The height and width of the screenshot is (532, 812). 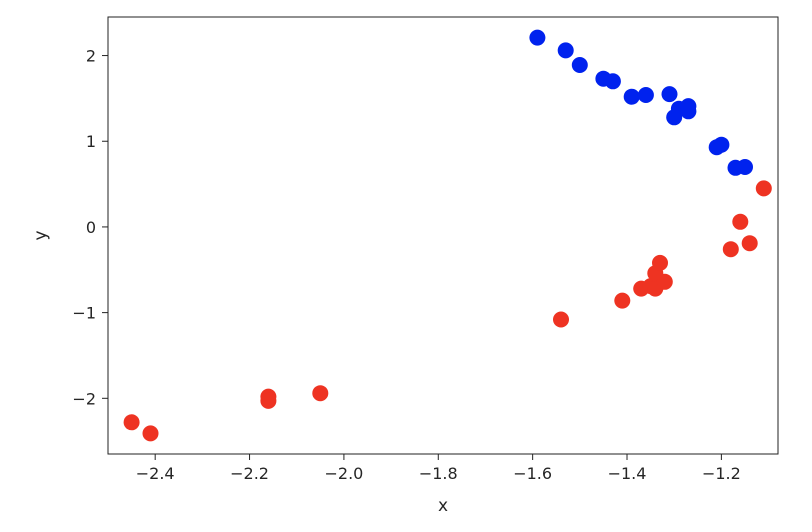 I want to click on y-axis-ticks: −2 −1 0 1 2, so click(x=90, y=227).